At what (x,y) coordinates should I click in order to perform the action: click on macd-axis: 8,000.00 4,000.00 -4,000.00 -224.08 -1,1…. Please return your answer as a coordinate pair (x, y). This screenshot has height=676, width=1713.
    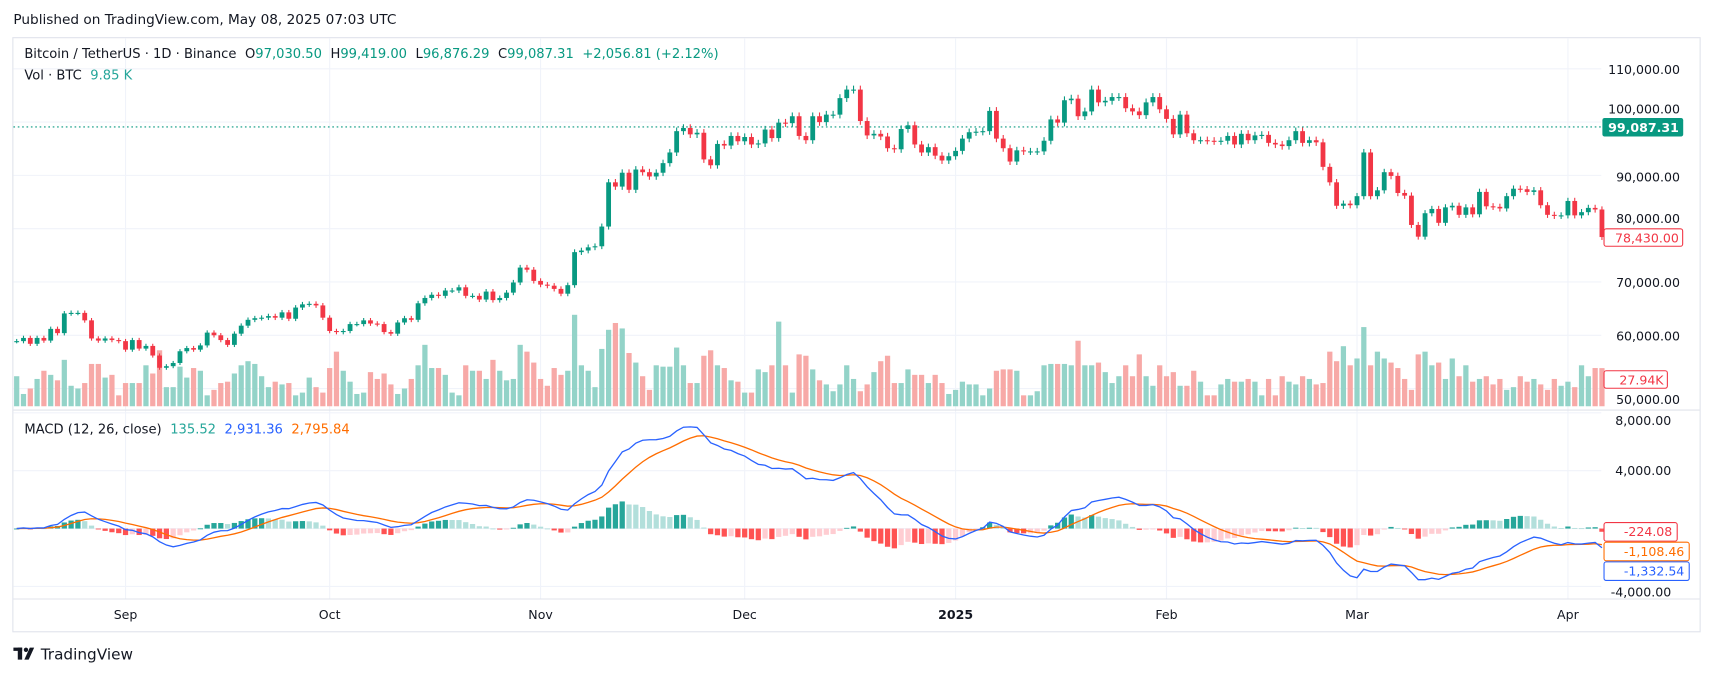
    Looking at the image, I should click on (1646, 506).